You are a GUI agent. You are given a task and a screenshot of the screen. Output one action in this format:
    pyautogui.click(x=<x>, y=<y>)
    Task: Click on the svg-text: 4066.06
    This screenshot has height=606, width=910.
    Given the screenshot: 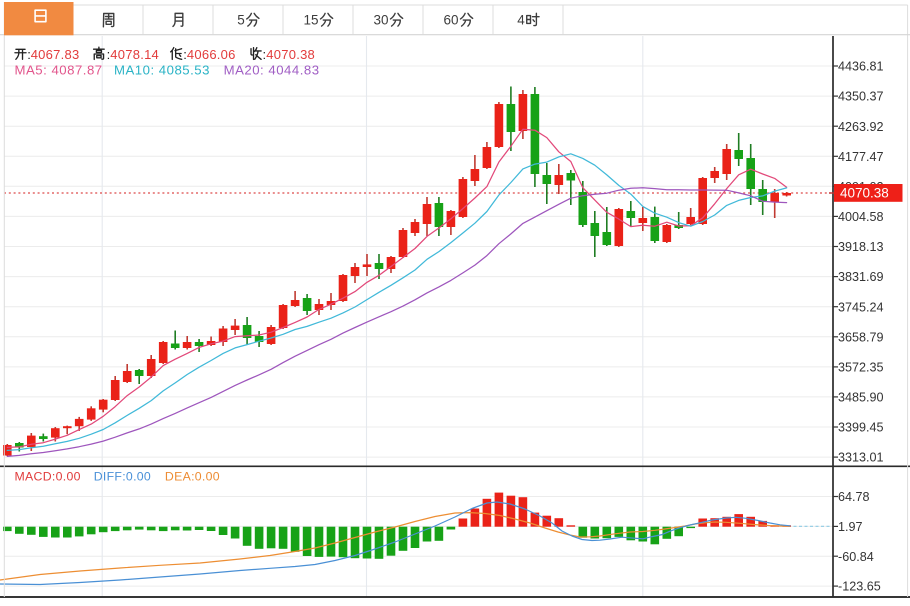 What is the action you would take?
    pyautogui.click(x=211, y=54)
    